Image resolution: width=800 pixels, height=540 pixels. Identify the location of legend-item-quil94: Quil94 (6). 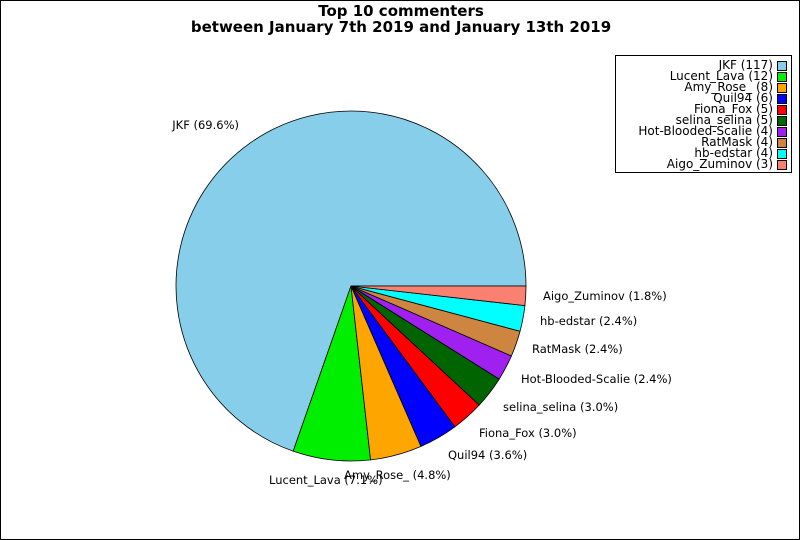
(750, 98).